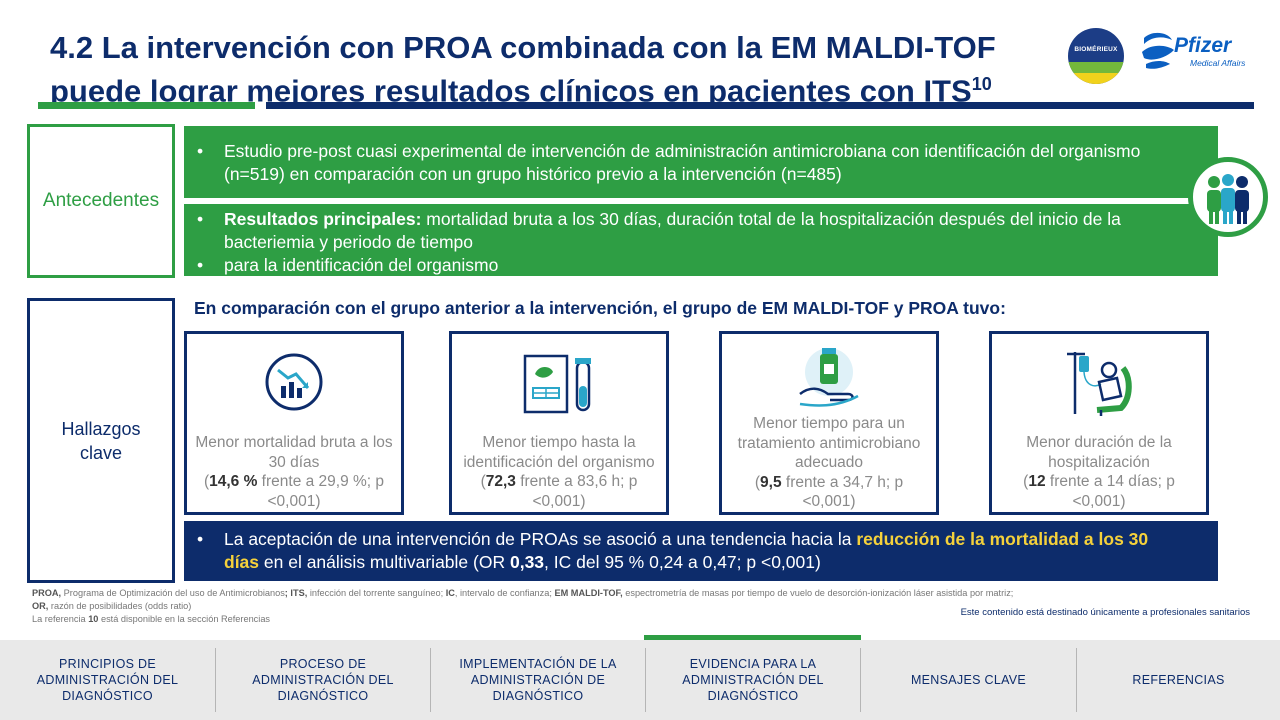 This screenshot has height=720, width=1280. I want to click on antecedentes-label: Antecedentes, so click(101, 200).